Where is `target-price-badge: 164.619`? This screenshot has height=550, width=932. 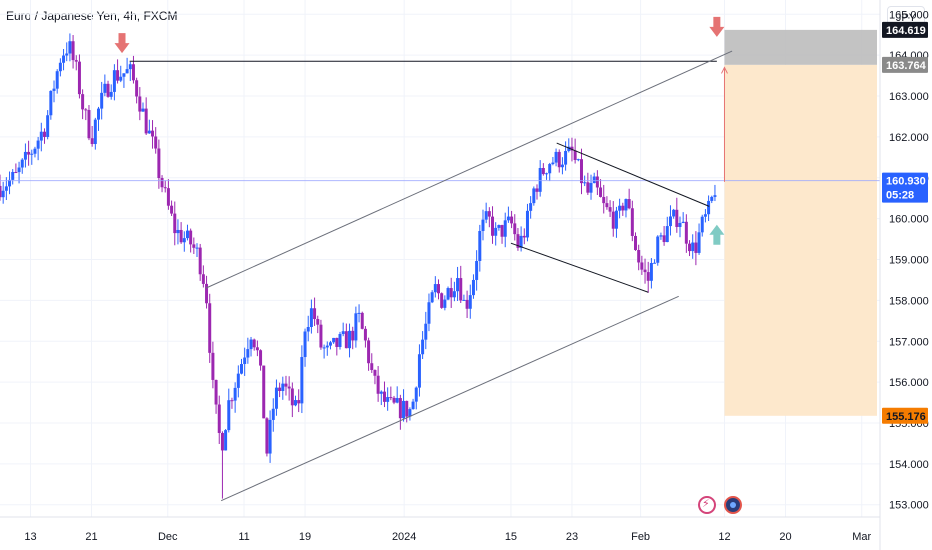
target-price-badge: 164.619 is located at coordinates (906, 31).